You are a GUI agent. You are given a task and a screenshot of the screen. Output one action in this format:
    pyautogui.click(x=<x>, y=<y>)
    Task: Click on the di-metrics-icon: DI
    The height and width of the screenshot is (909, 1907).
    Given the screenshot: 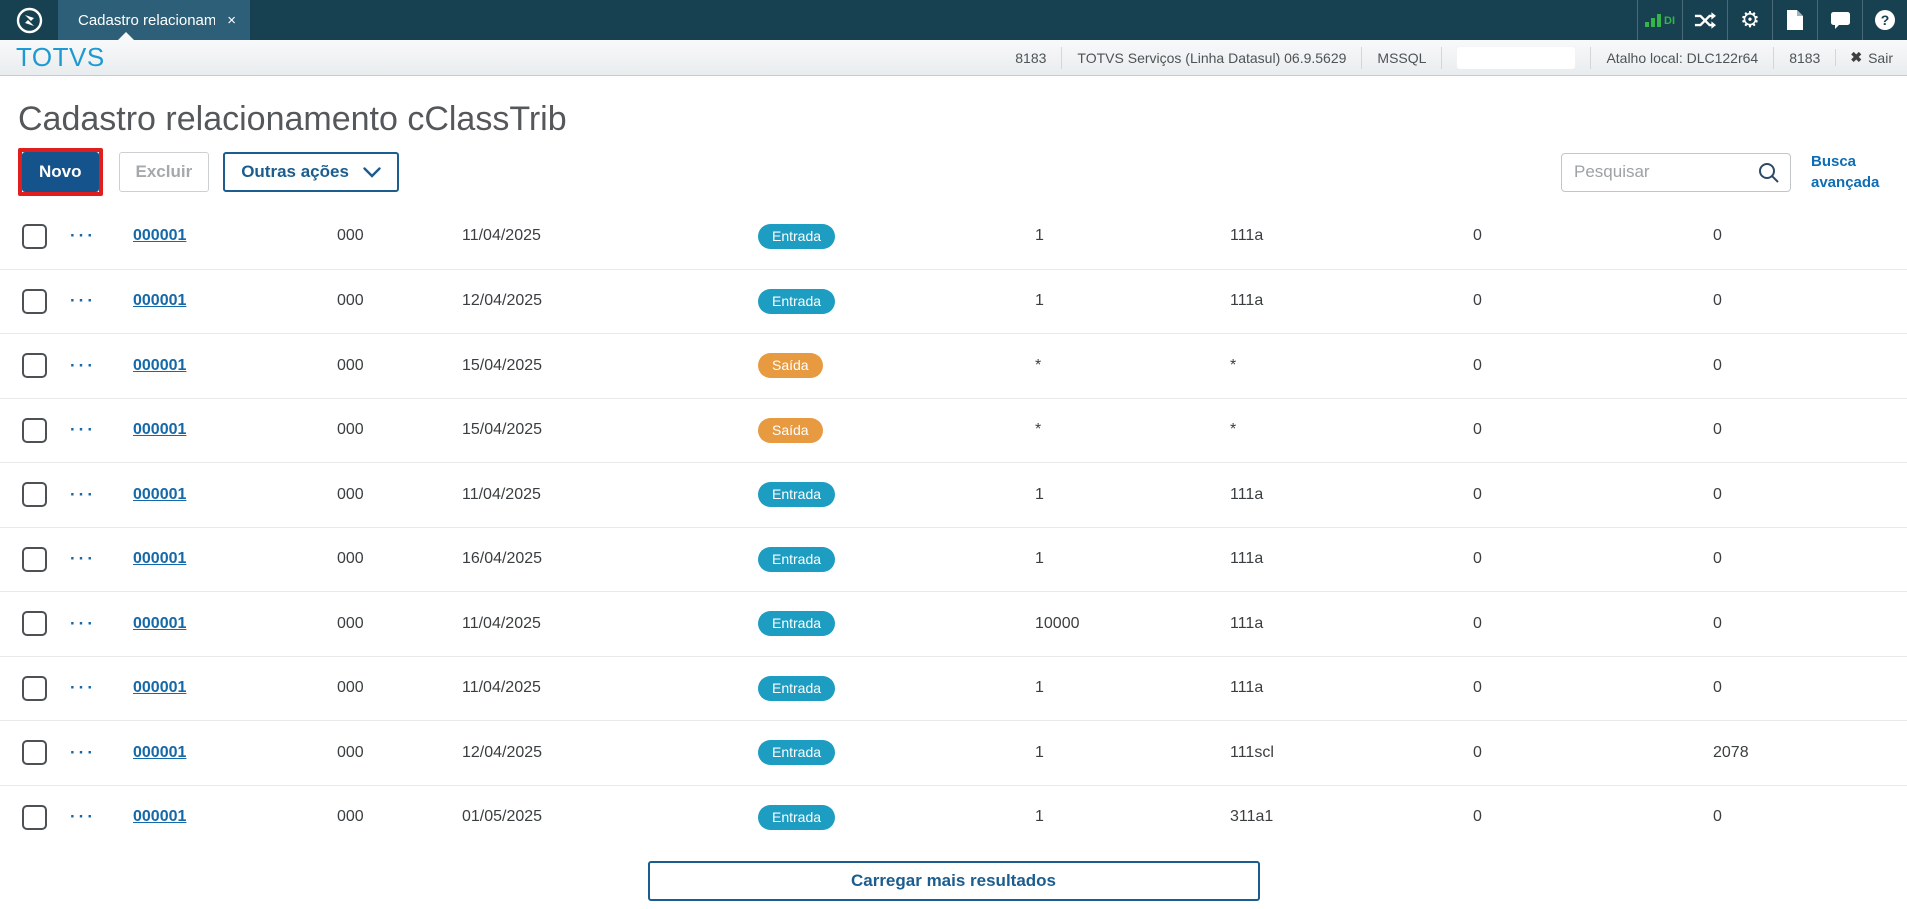 What is the action you would take?
    pyautogui.click(x=1659, y=20)
    